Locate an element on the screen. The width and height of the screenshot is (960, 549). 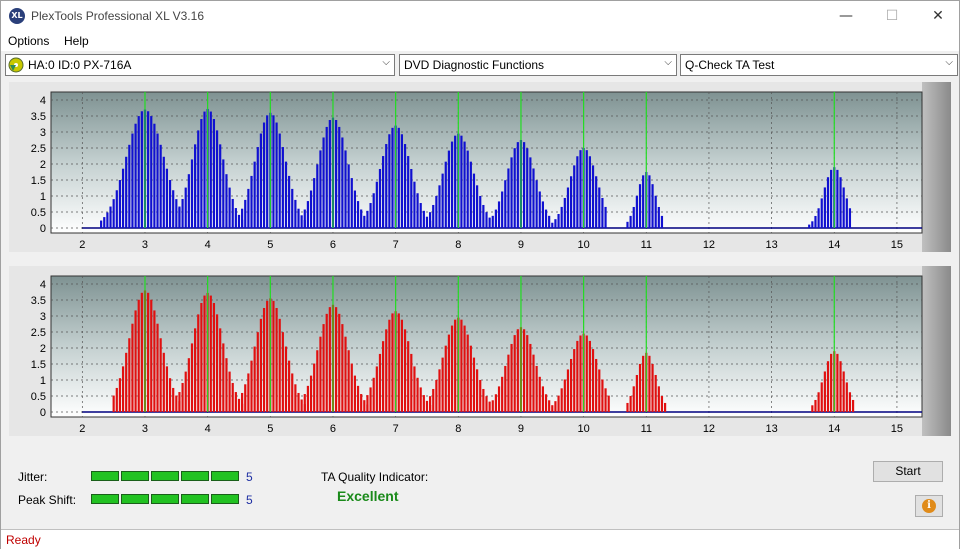
menu-options: Options is located at coordinates (29, 41).